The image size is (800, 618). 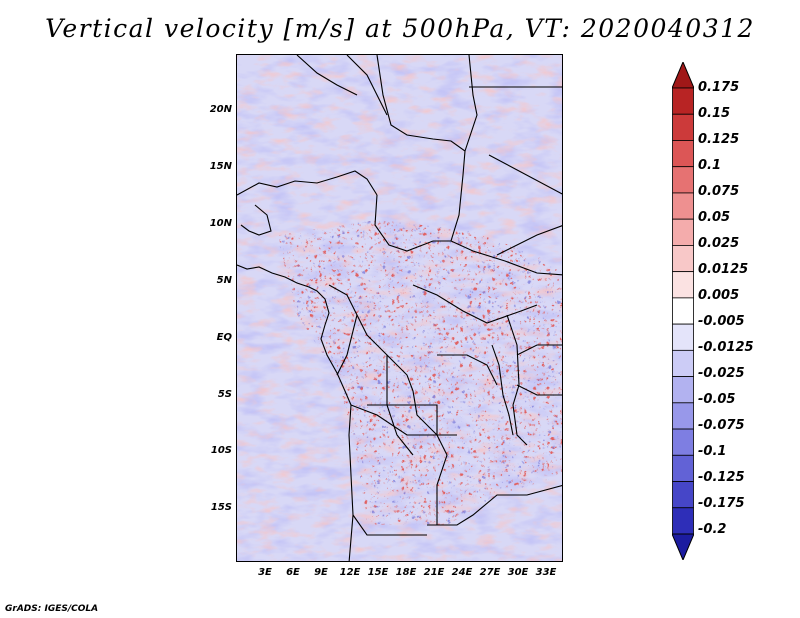 What do you see at coordinates (714, 113) in the screenshot?
I see `colorbar-label: 0.15` at bounding box center [714, 113].